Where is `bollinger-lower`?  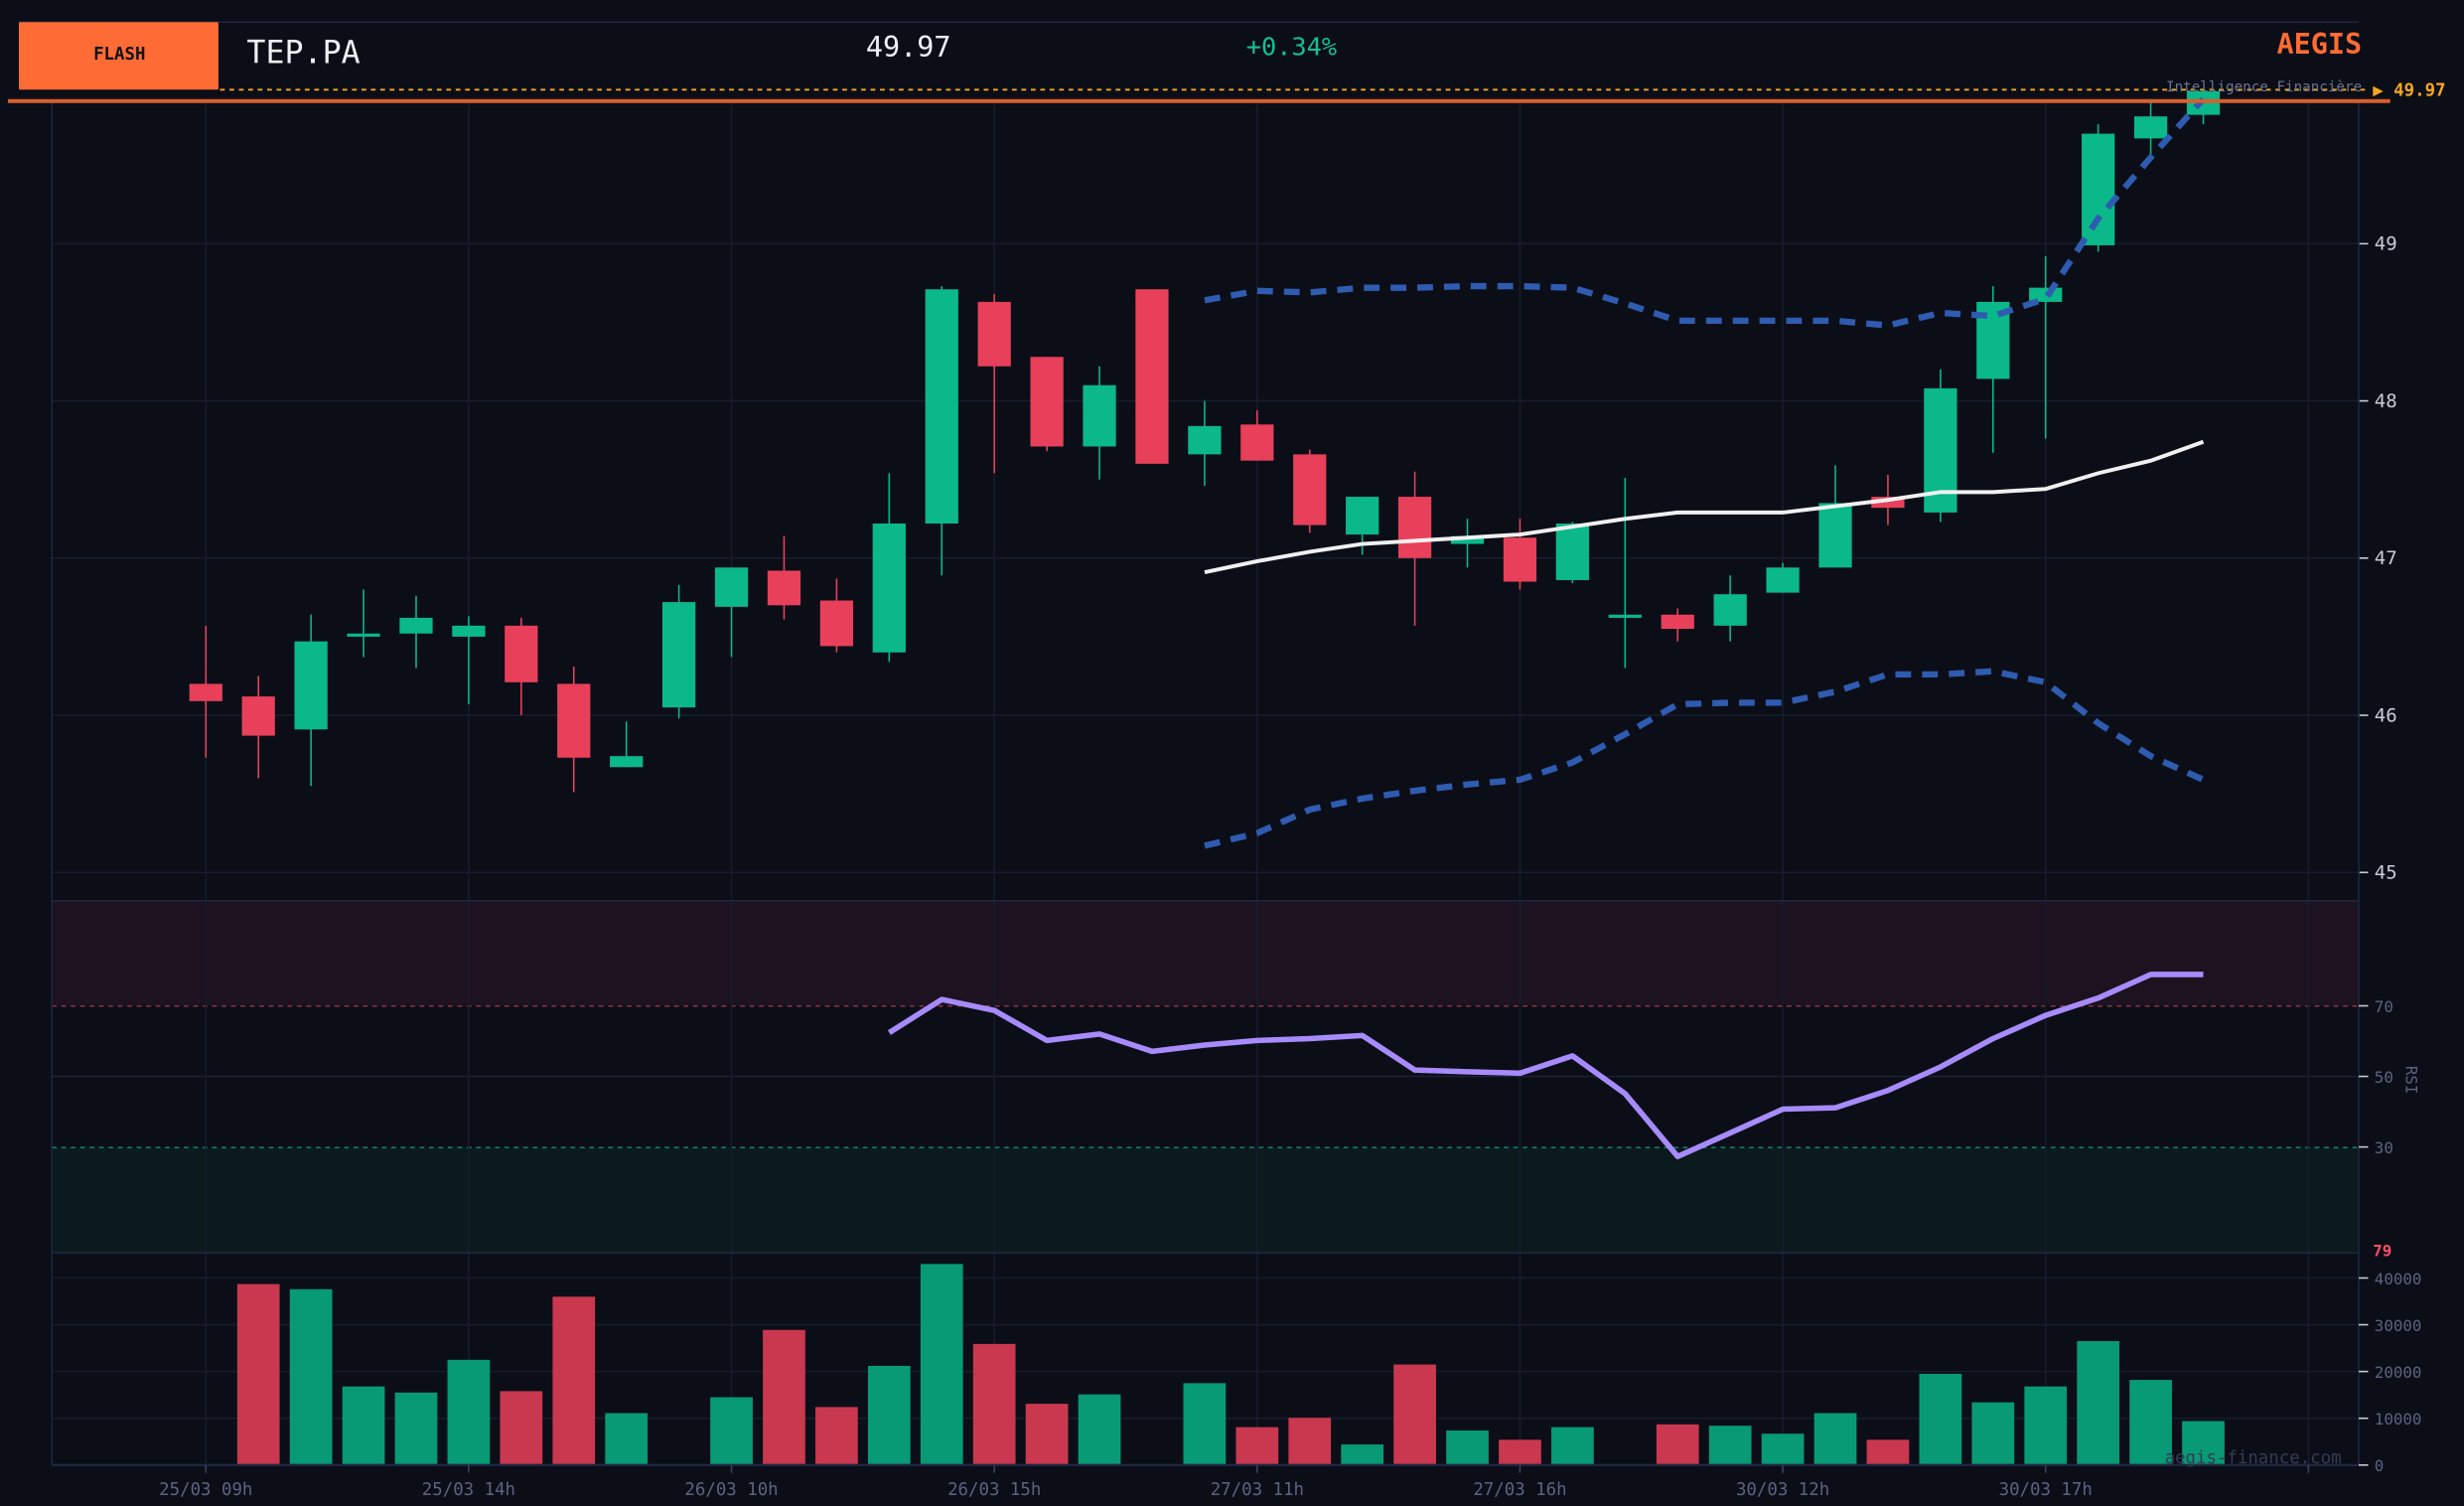
bollinger-lower is located at coordinates (1704, 758).